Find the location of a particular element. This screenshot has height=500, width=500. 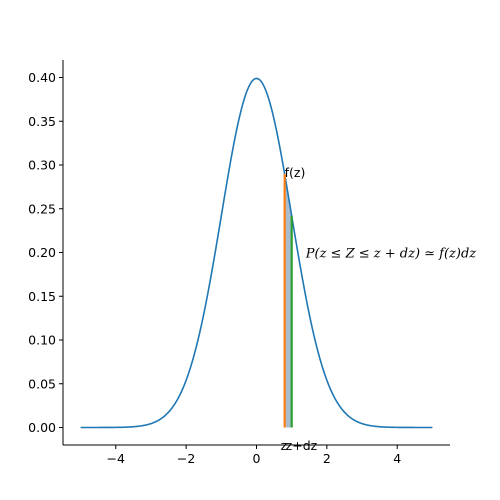

vertical-lines-layer is located at coordinates (288, 301).